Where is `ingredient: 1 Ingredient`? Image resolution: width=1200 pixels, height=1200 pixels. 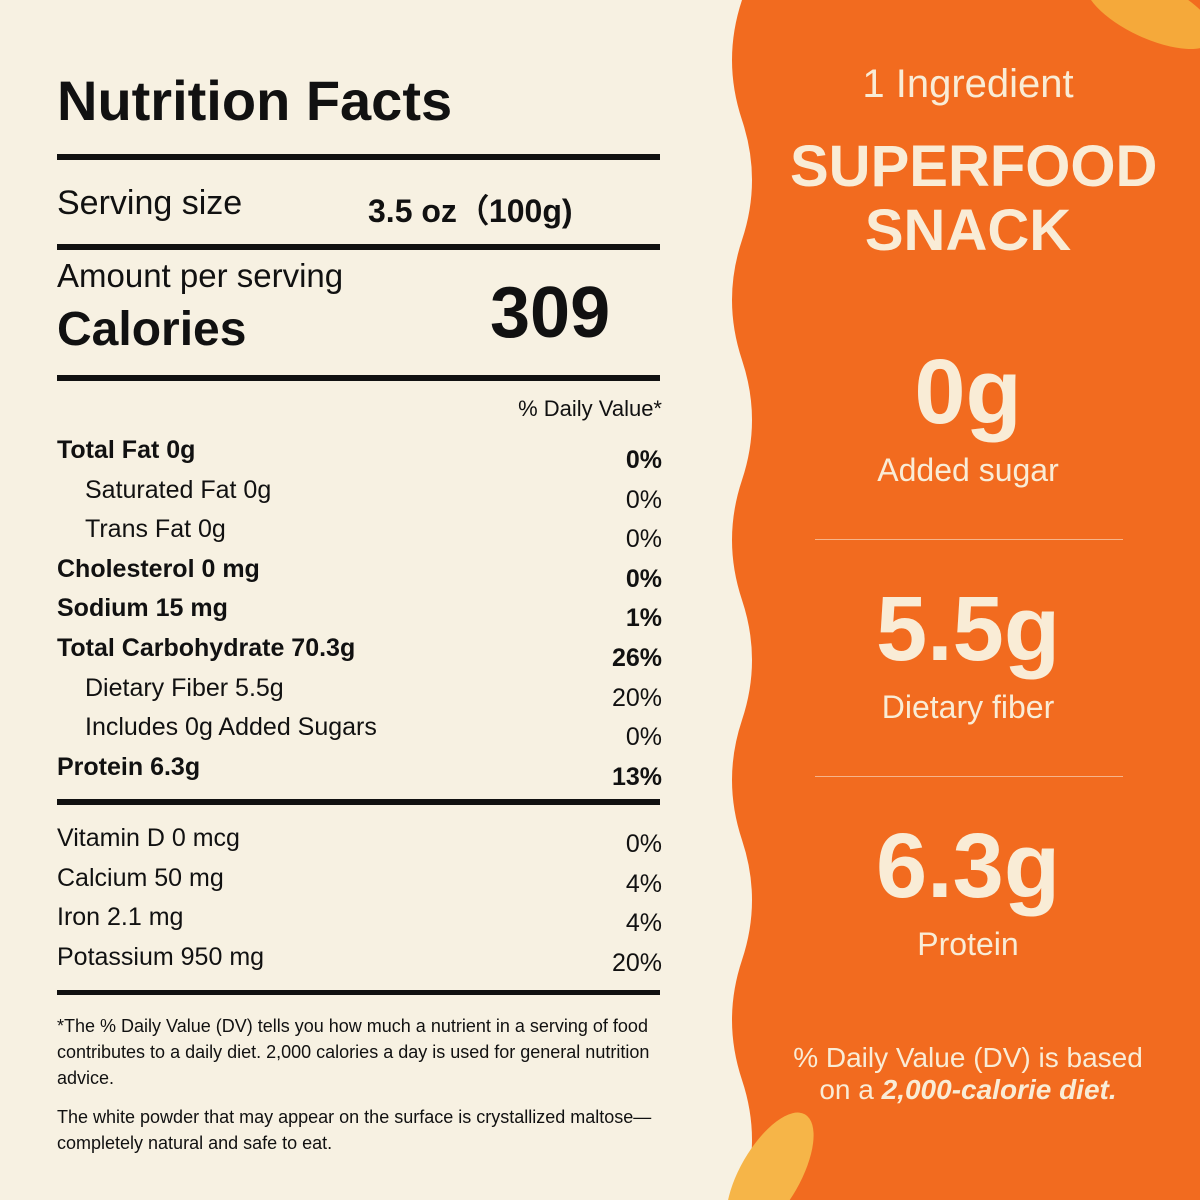 ingredient: 1 Ingredient is located at coordinates (968, 84).